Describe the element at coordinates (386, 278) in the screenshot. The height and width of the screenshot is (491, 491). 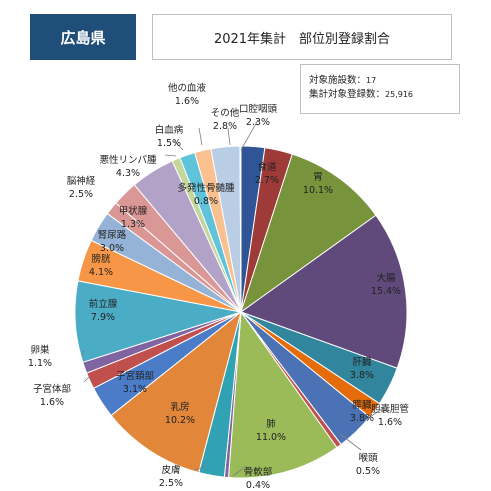
I see `slice-name-label: 大腸` at that location.